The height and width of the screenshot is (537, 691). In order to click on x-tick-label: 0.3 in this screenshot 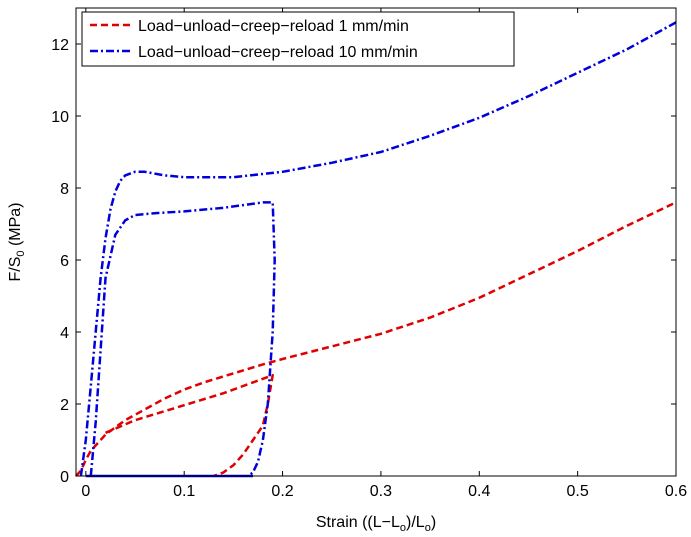, I will do `click(381, 491)`.